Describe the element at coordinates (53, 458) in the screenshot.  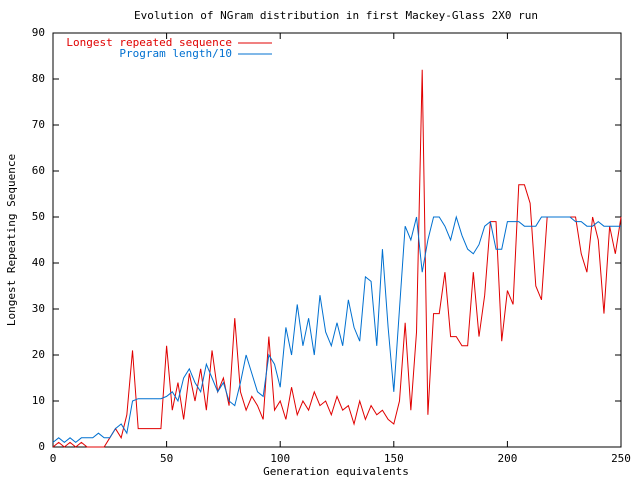
I see `x-tick-label: 0` at that location.